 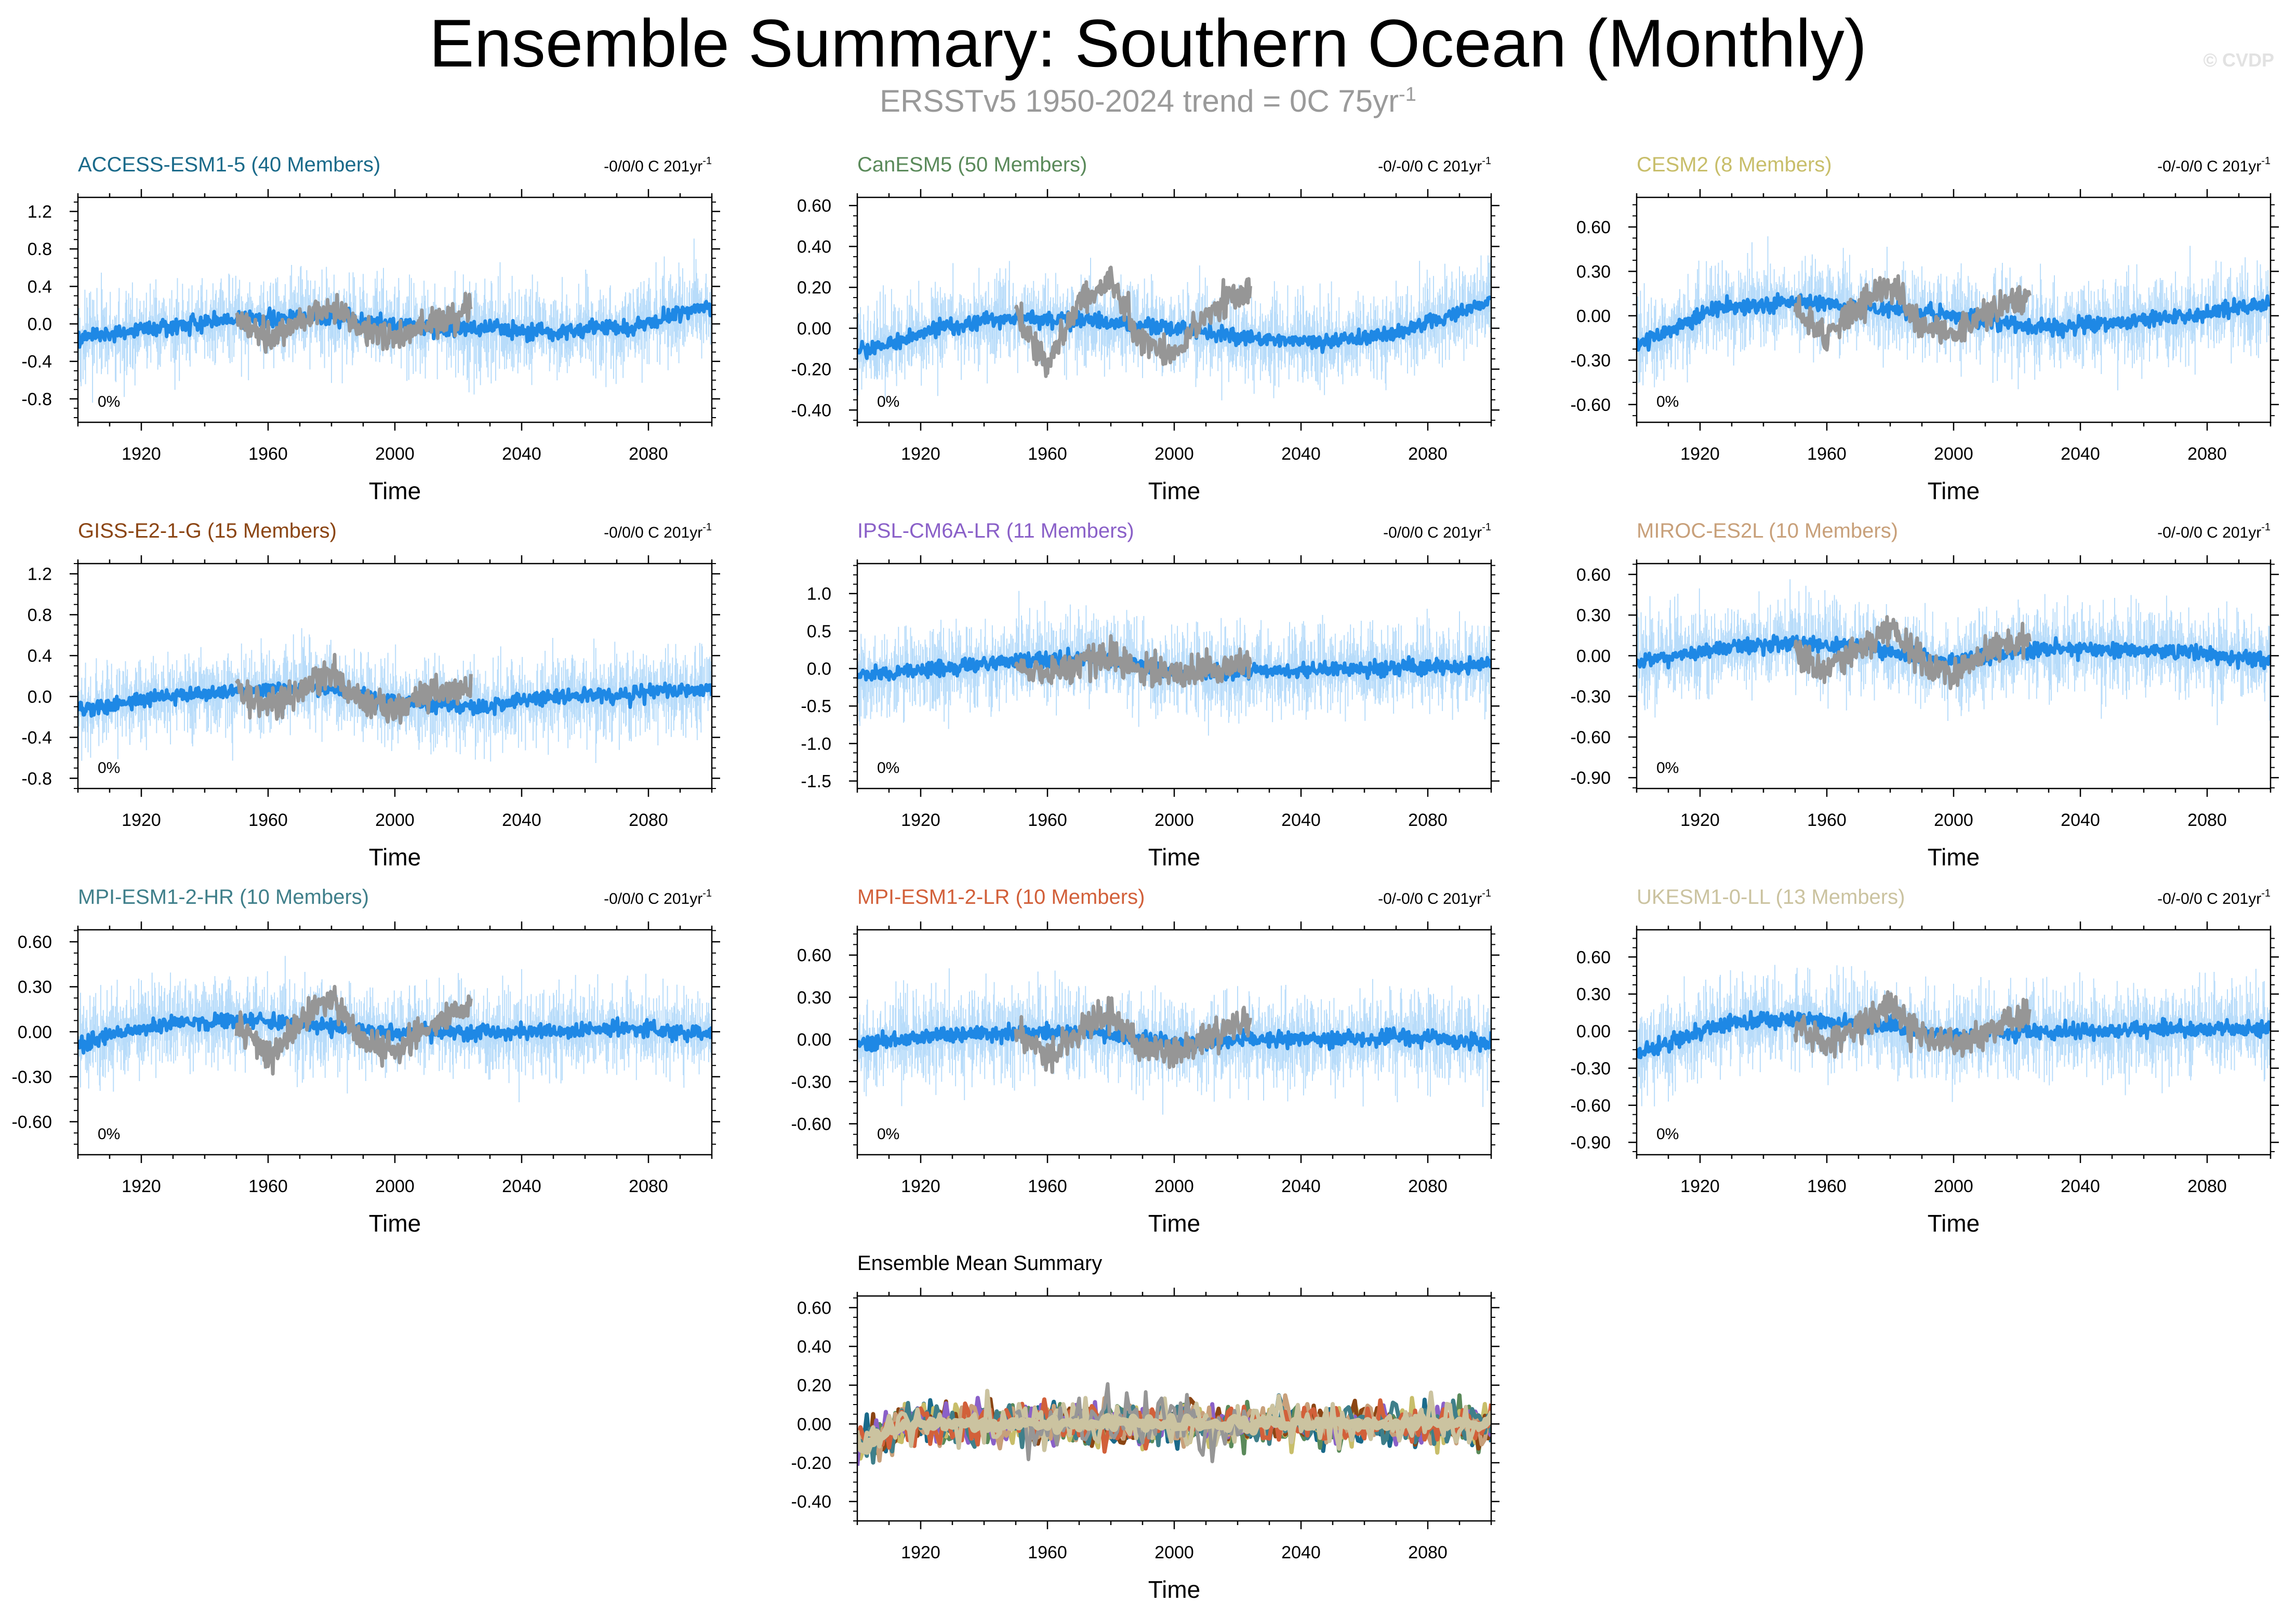 What do you see at coordinates (40, 212) in the screenshot?
I see `y-tick-label: 1.2` at bounding box center [40, 212].